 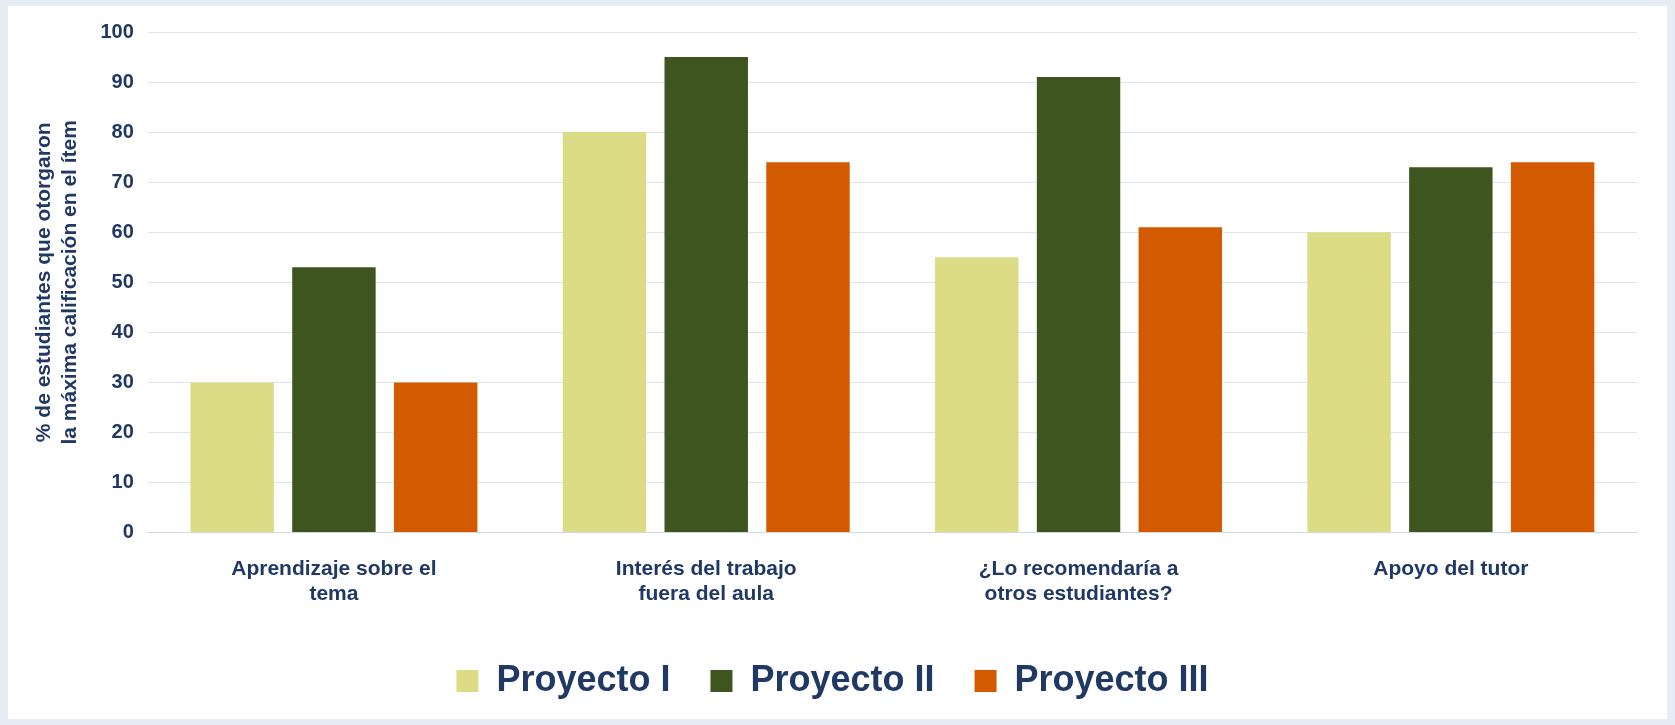 What do you see at coordinates (1111, 678) in the screenshot?
I see `legend-label: Proyecto III` at bounding box center [1111, 678].